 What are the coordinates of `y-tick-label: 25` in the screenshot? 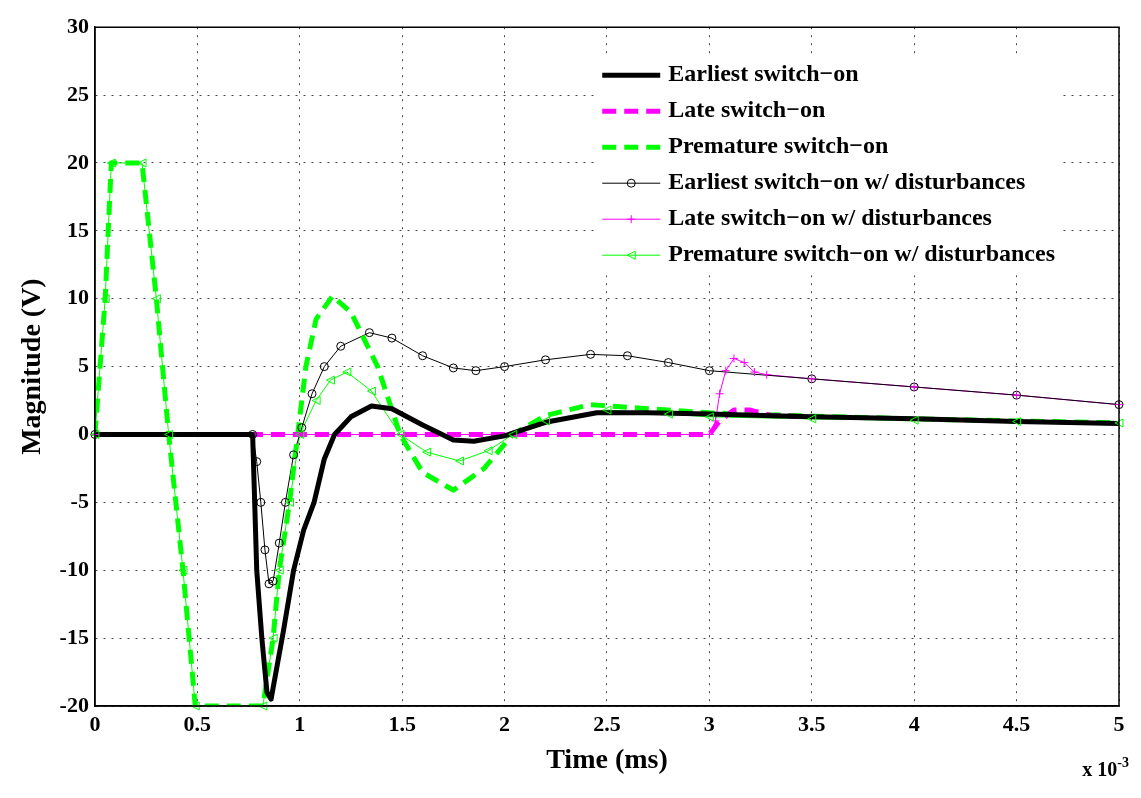 It's located at (77, 93).